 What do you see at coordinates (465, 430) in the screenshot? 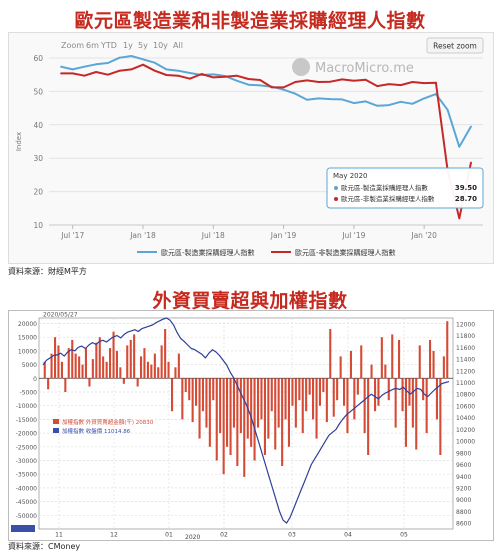
I see `y2-tick-label: 10200` at bounding box center [465, 430].